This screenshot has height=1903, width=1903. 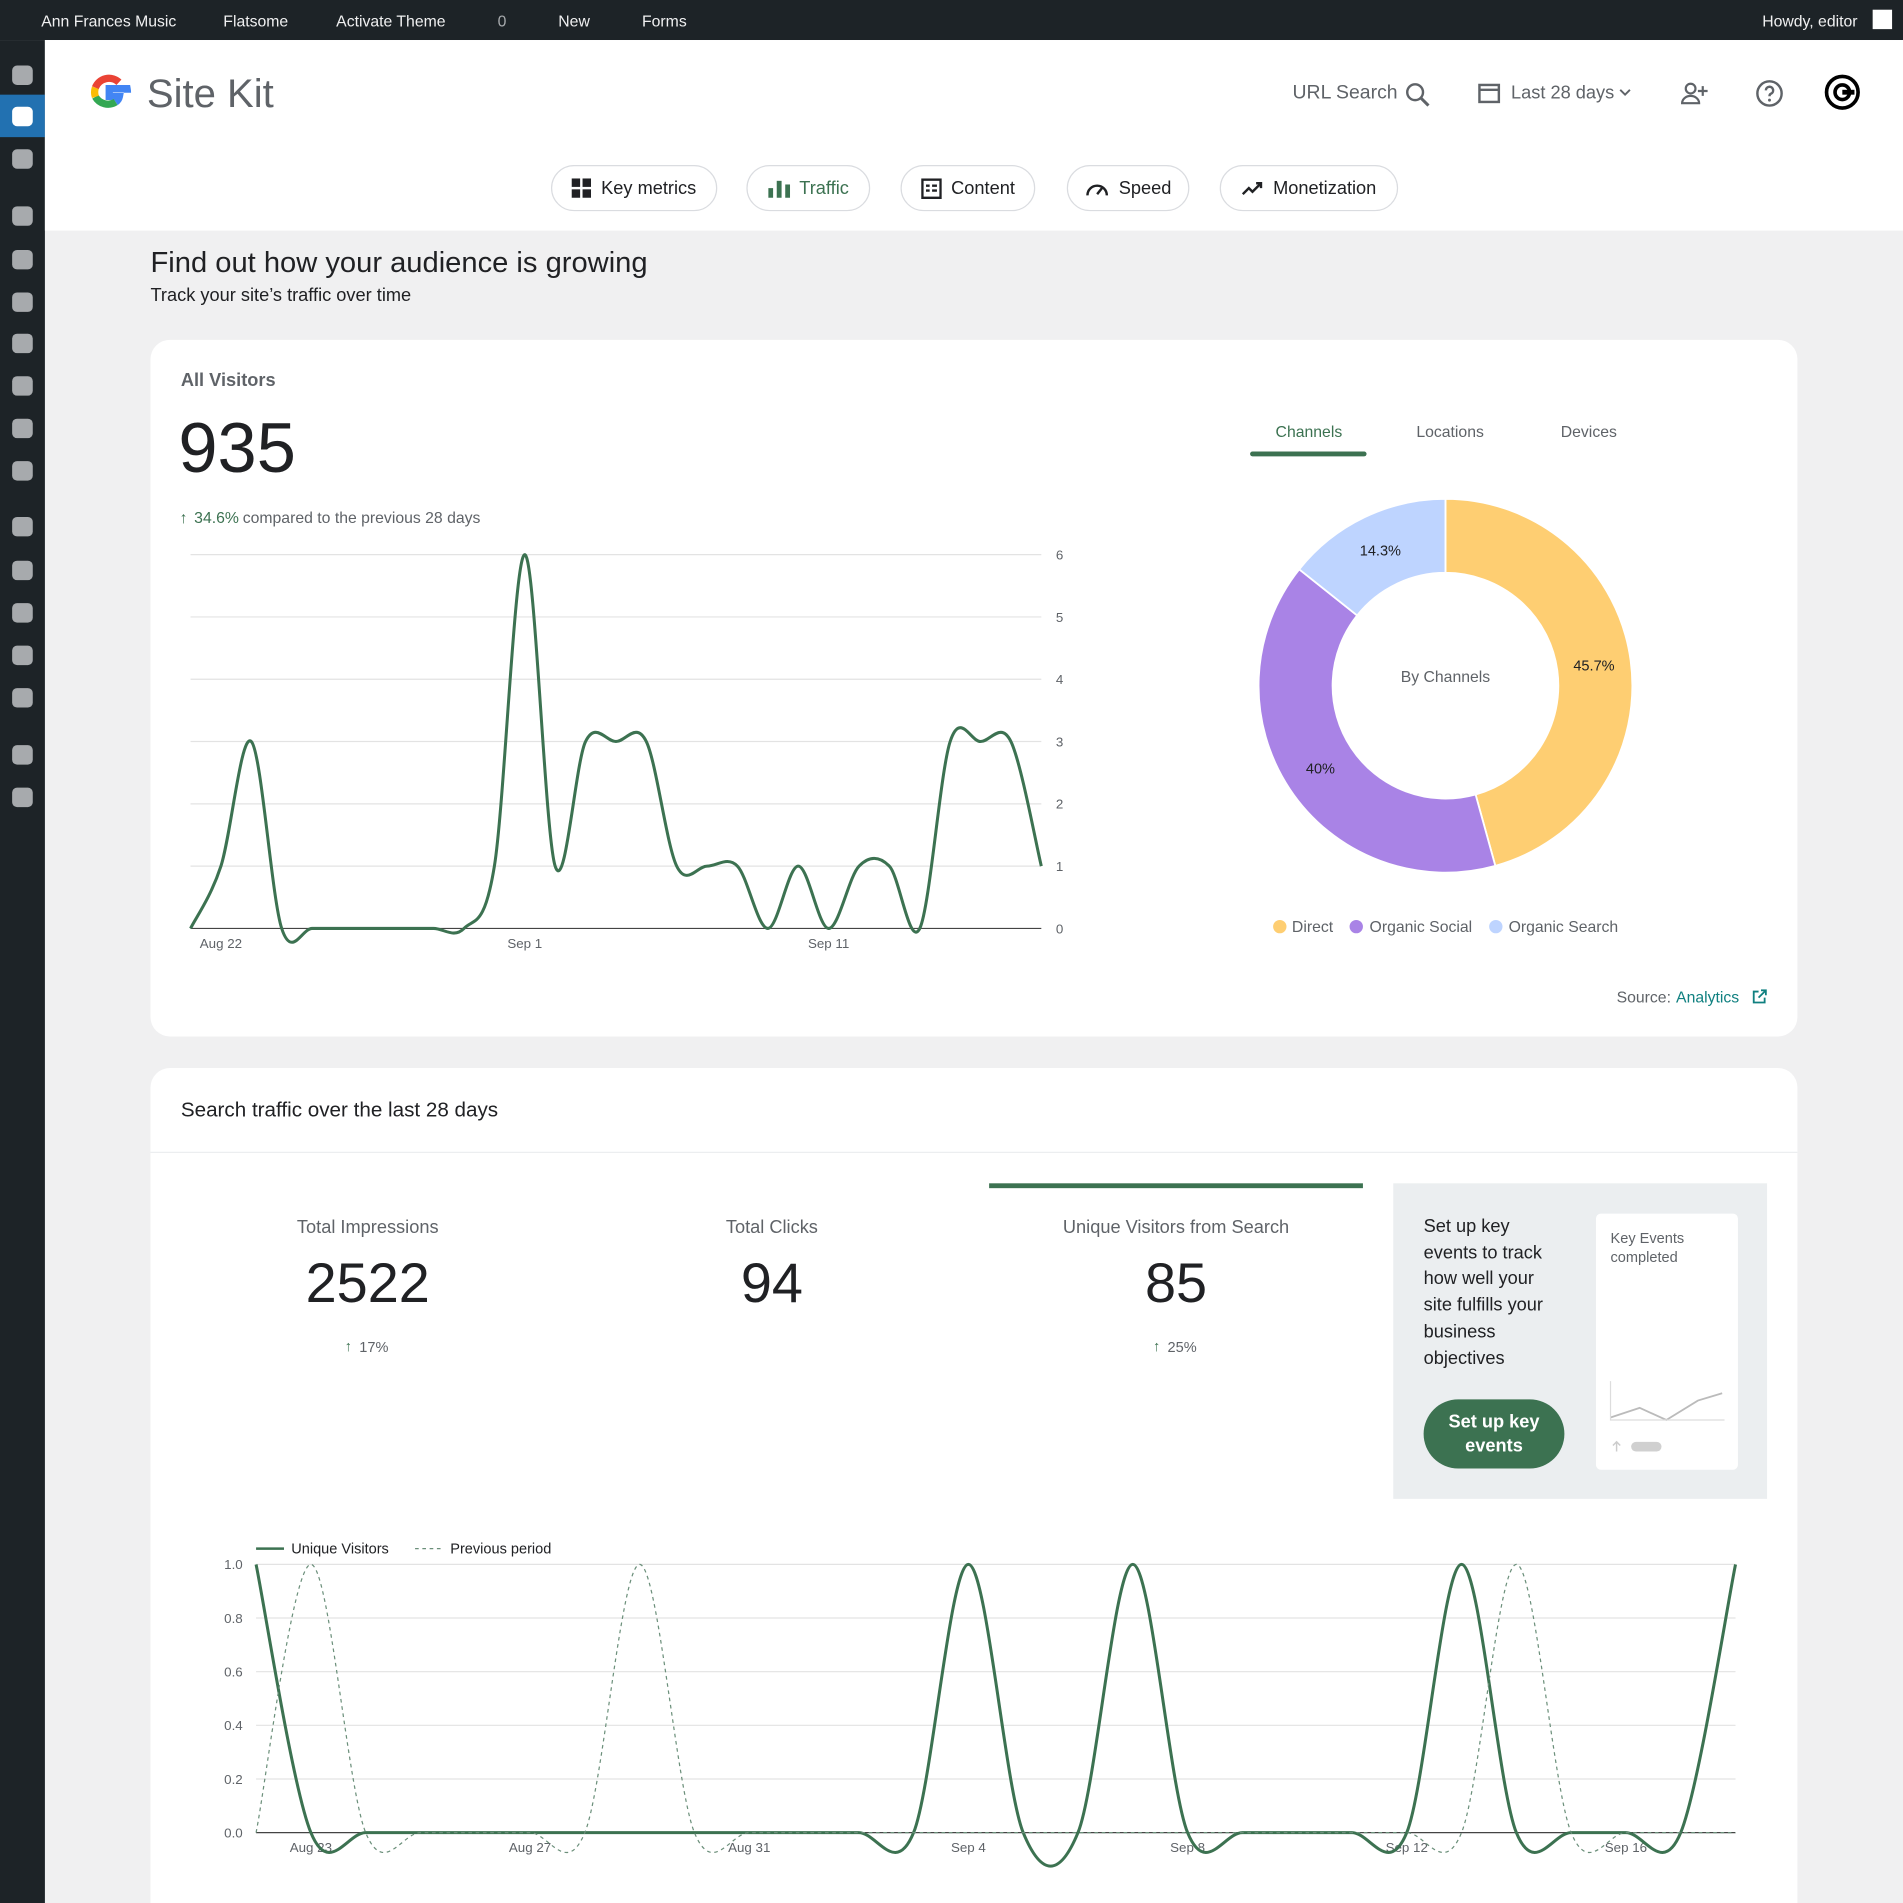 What do you see at coordinates (367, 1283) in the screenshot?
I see `metric-value: 2522` at bounding box center [367, 1283].